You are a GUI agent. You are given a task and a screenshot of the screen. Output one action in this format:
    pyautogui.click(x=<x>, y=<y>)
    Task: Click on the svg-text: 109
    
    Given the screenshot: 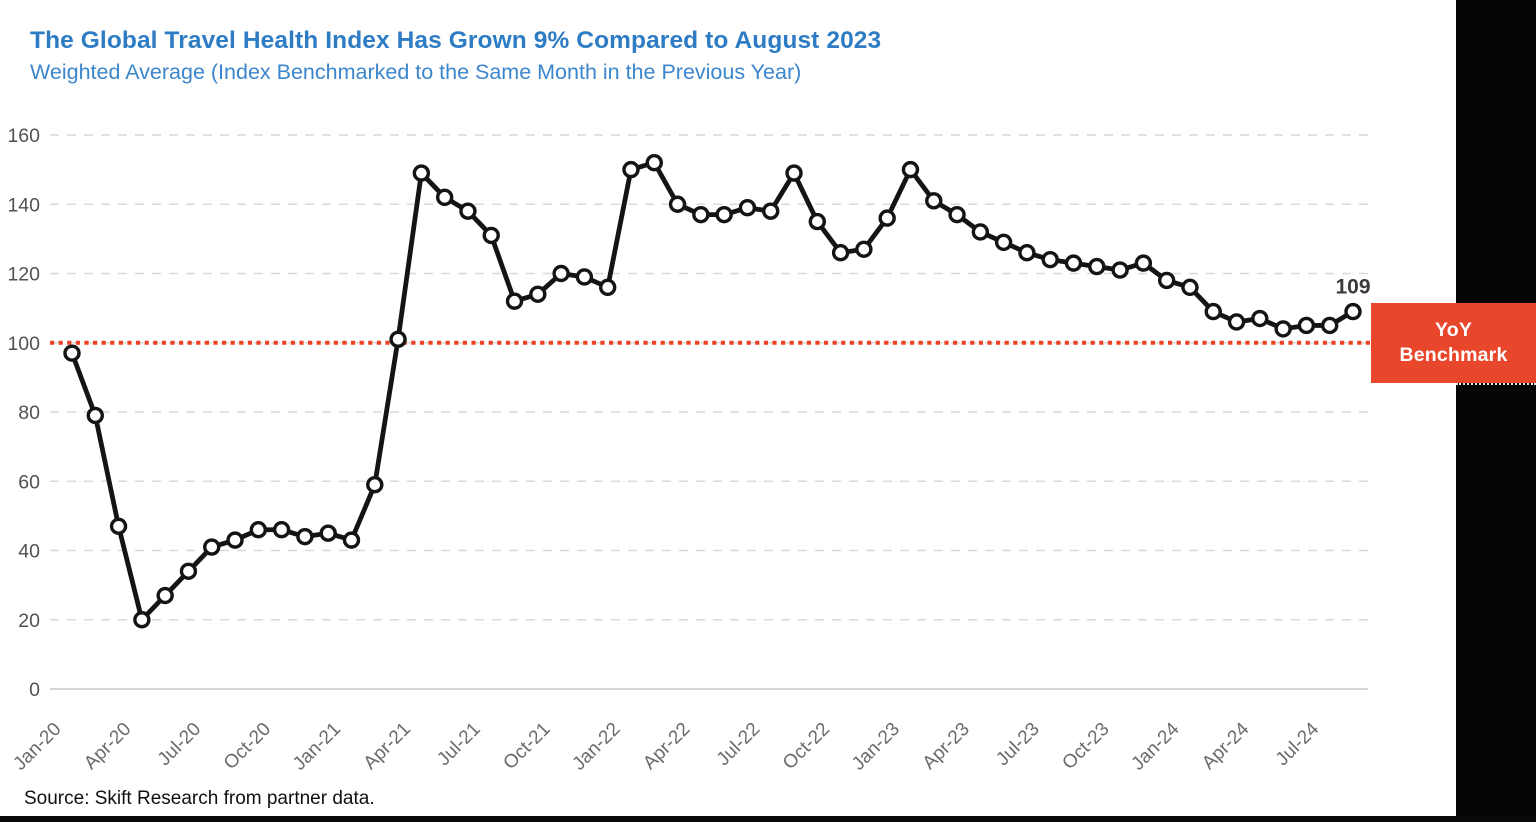 What is the action you would take?
    pyautogui.click(x=1352, y=287)
    